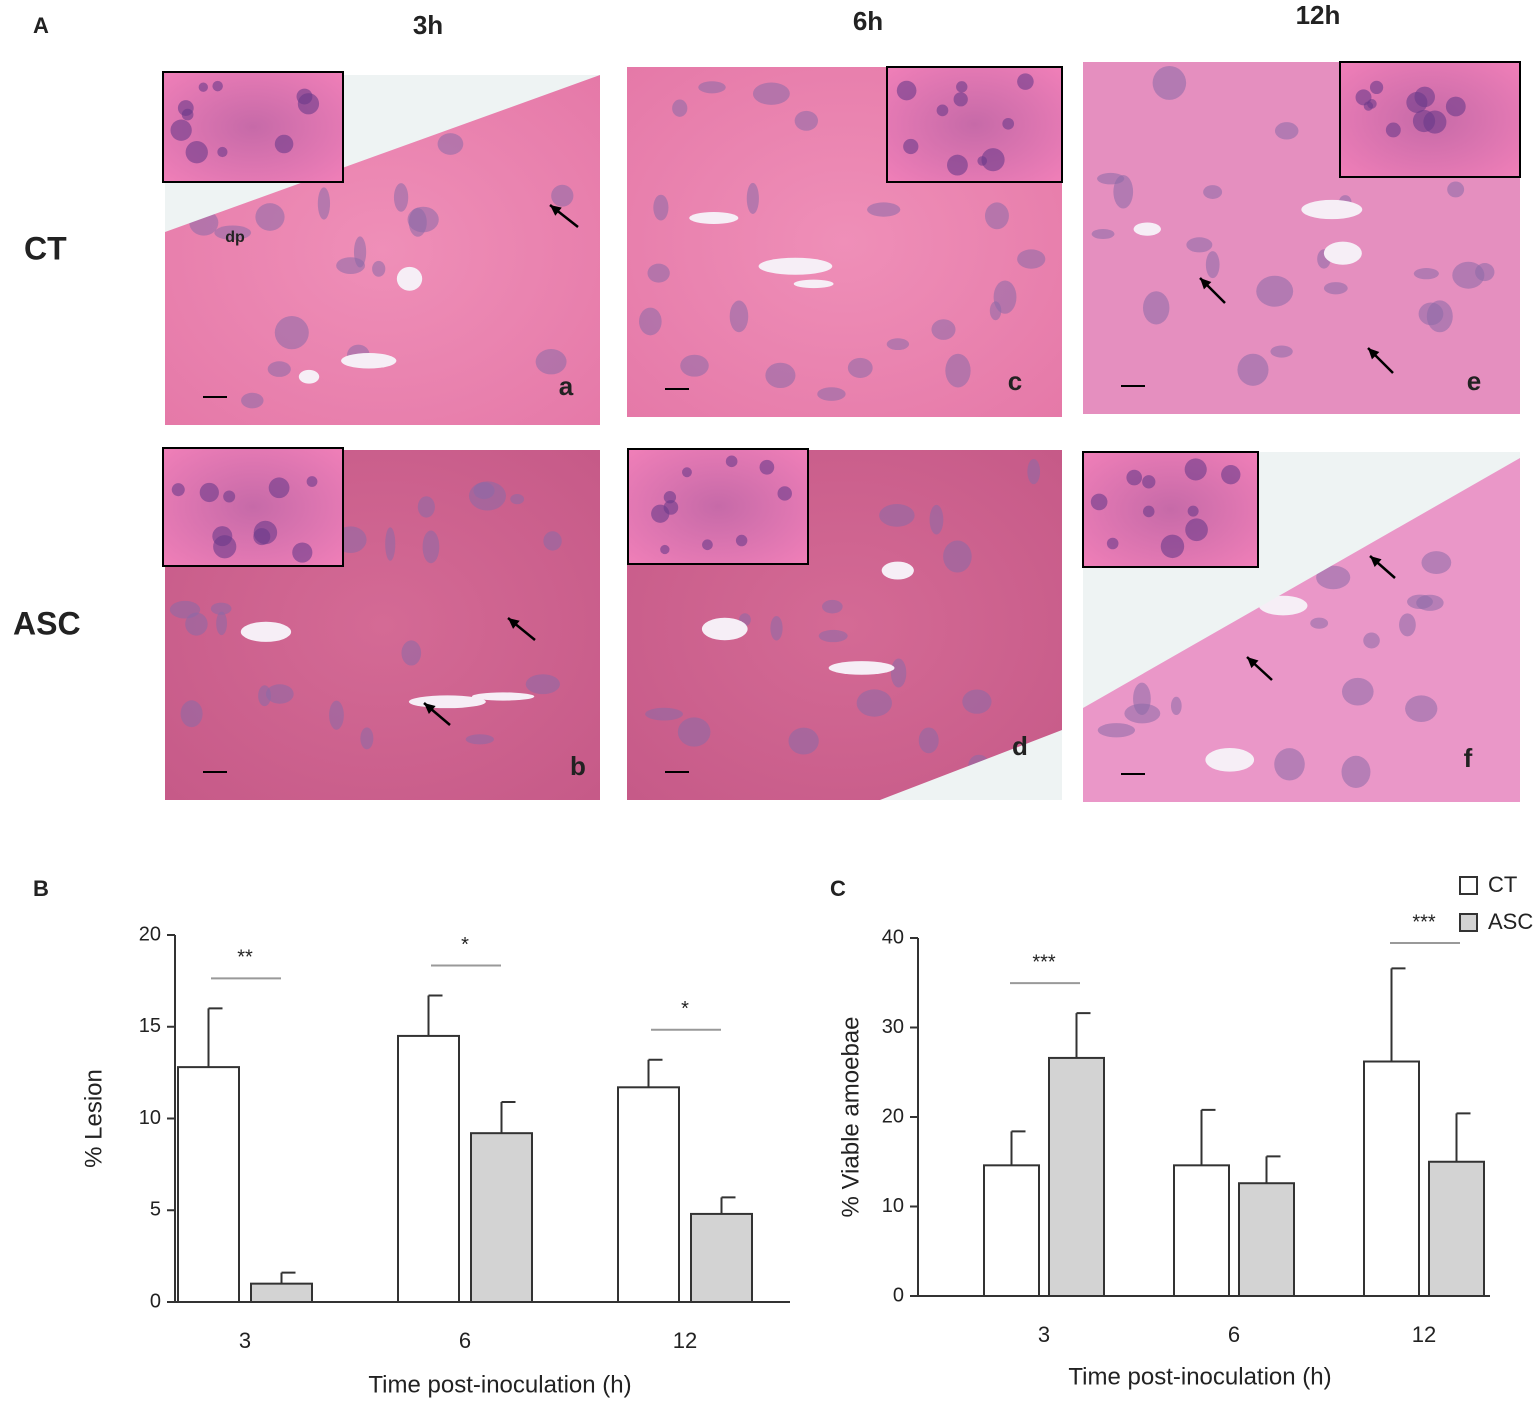  I want to click on legend-label: ASC, so click(1510, 921).